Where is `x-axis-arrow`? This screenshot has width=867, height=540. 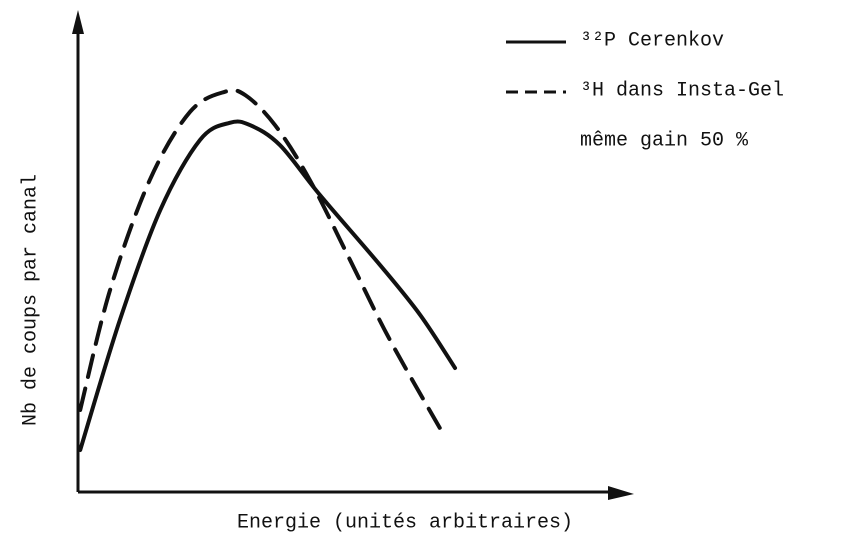
x-axis-arrow is located at coordinates (621, 493).